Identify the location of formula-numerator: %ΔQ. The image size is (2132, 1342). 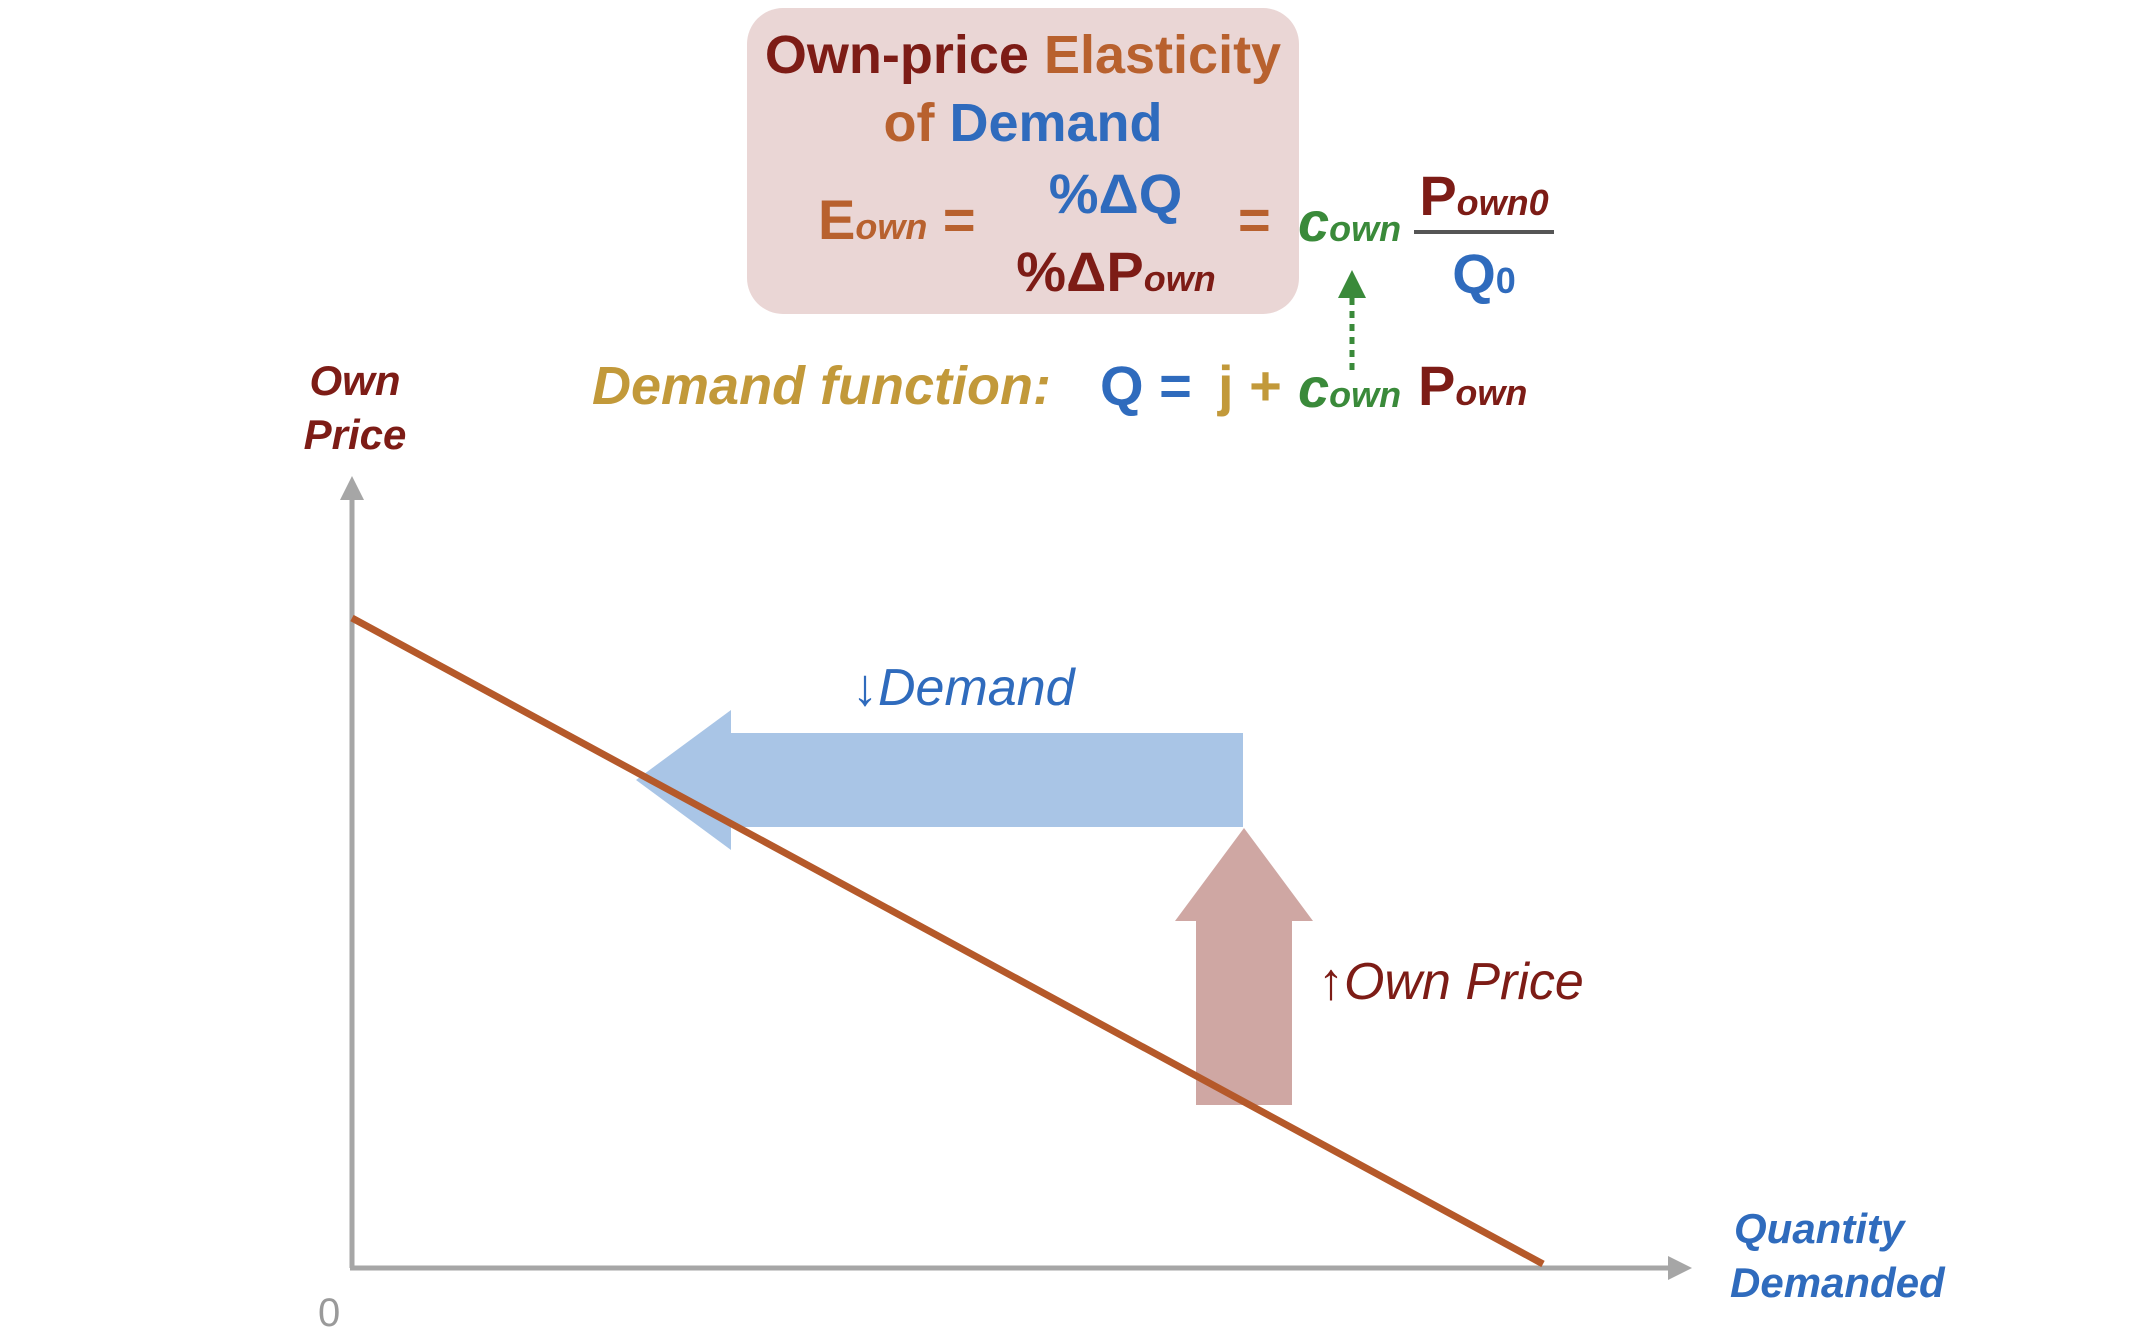
(1115, 193).